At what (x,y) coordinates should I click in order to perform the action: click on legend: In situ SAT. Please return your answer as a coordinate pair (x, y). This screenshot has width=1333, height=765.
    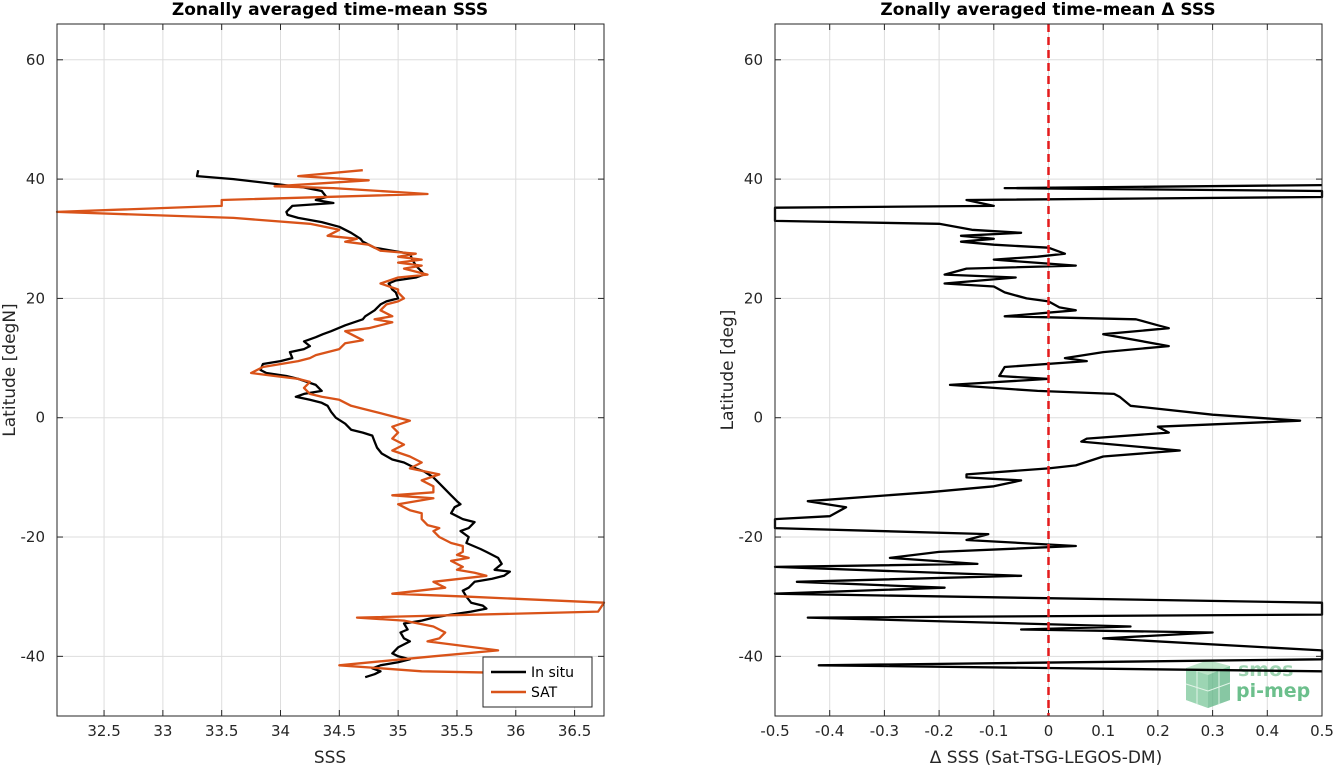
    Looking at the image, I should click on (537, 682).